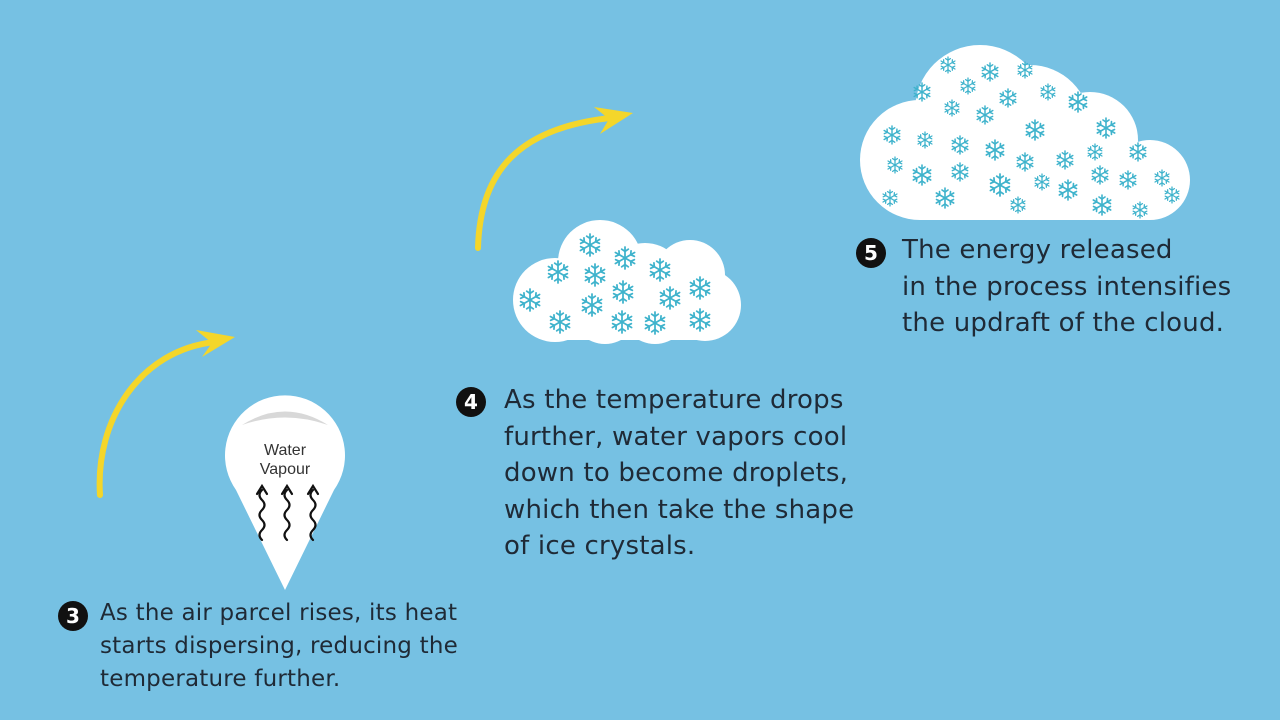 The image size is (1280, 720). Describe the element at coordinates (674, 400) in the screenshot. I see `step-4-line-1: As the temperature drops` at that location.